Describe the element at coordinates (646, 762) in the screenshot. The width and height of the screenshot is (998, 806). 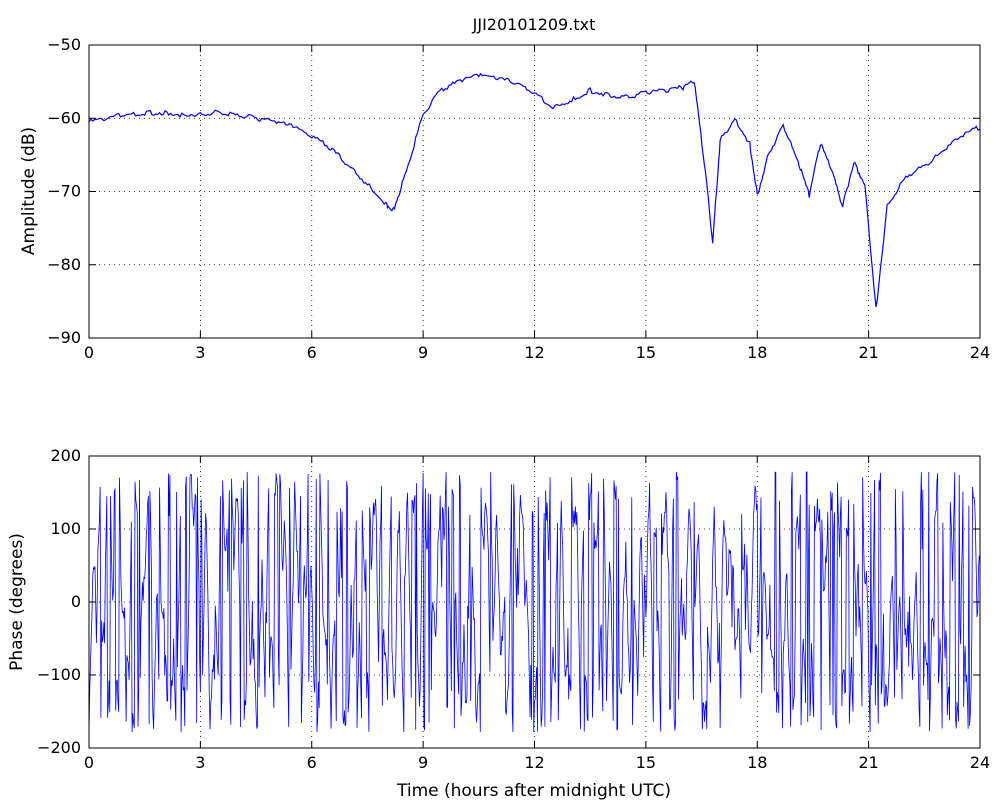
I see `phase-x-tick-label: 15` at that location.